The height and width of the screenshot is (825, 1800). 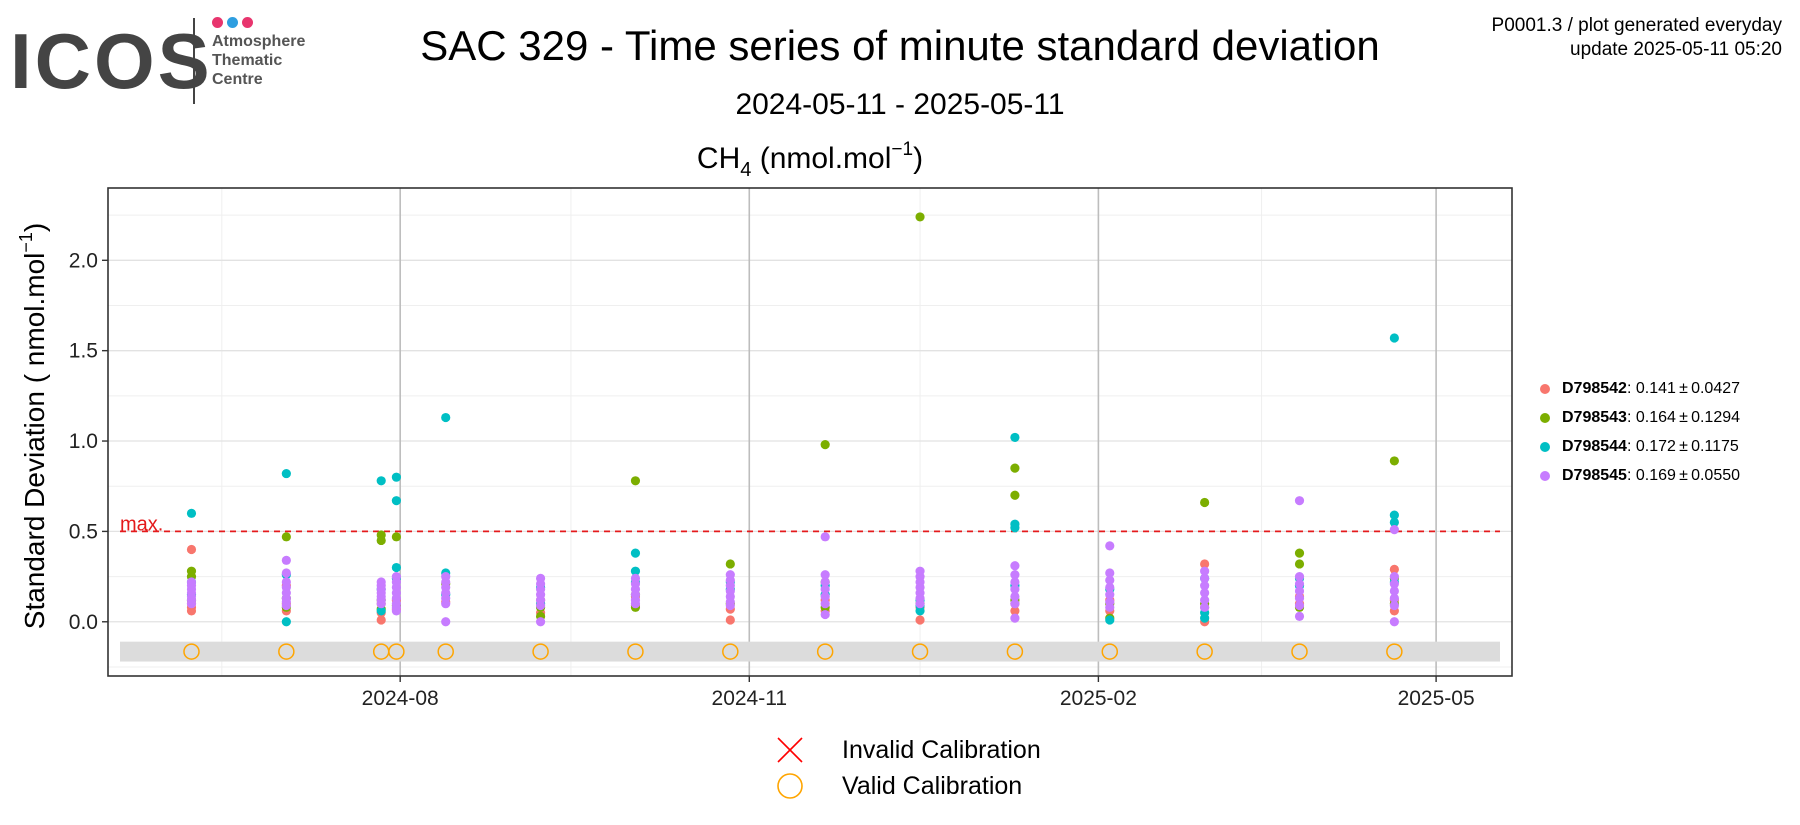 I want to click on legend-series-name: D798542, so click(x=1594, y=388).